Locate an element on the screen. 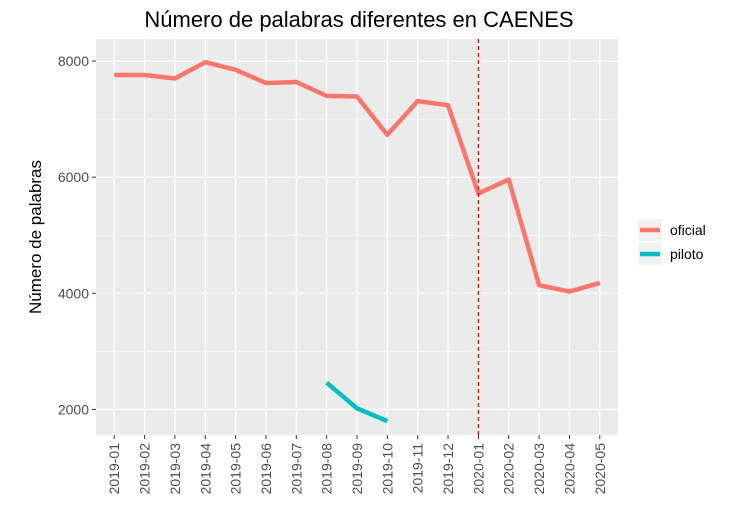  y-tick-label: 8000 is located at coordinates (73, 61).